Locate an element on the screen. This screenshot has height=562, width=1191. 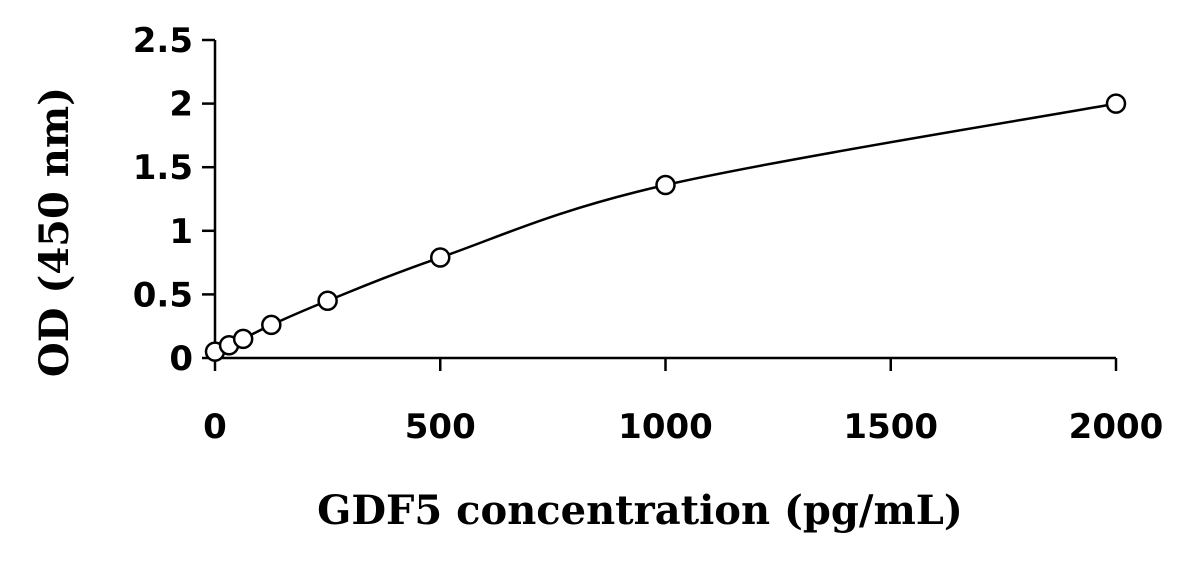
x-tick-label: 1000 is located at coordinates (665, 427).